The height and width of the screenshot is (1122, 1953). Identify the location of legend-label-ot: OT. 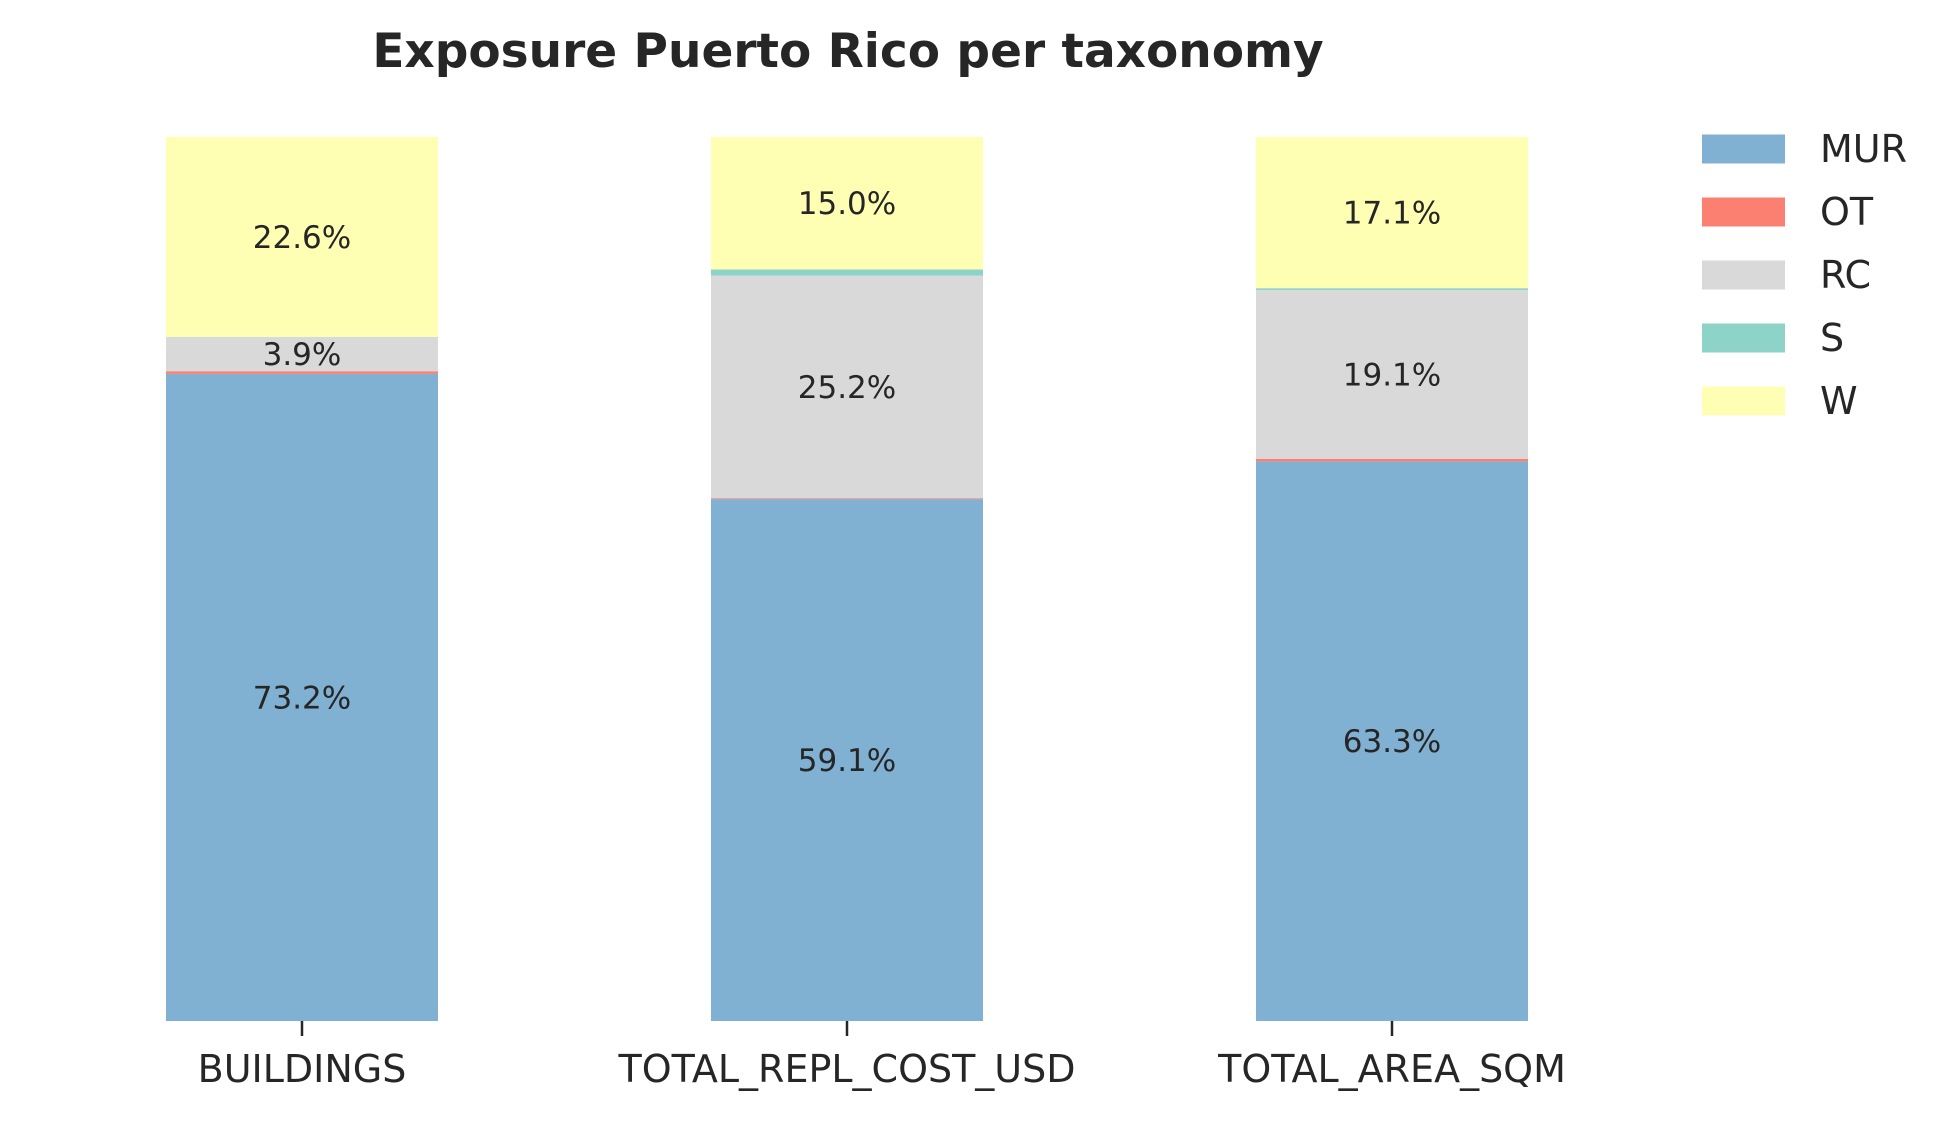
(1847, 212).